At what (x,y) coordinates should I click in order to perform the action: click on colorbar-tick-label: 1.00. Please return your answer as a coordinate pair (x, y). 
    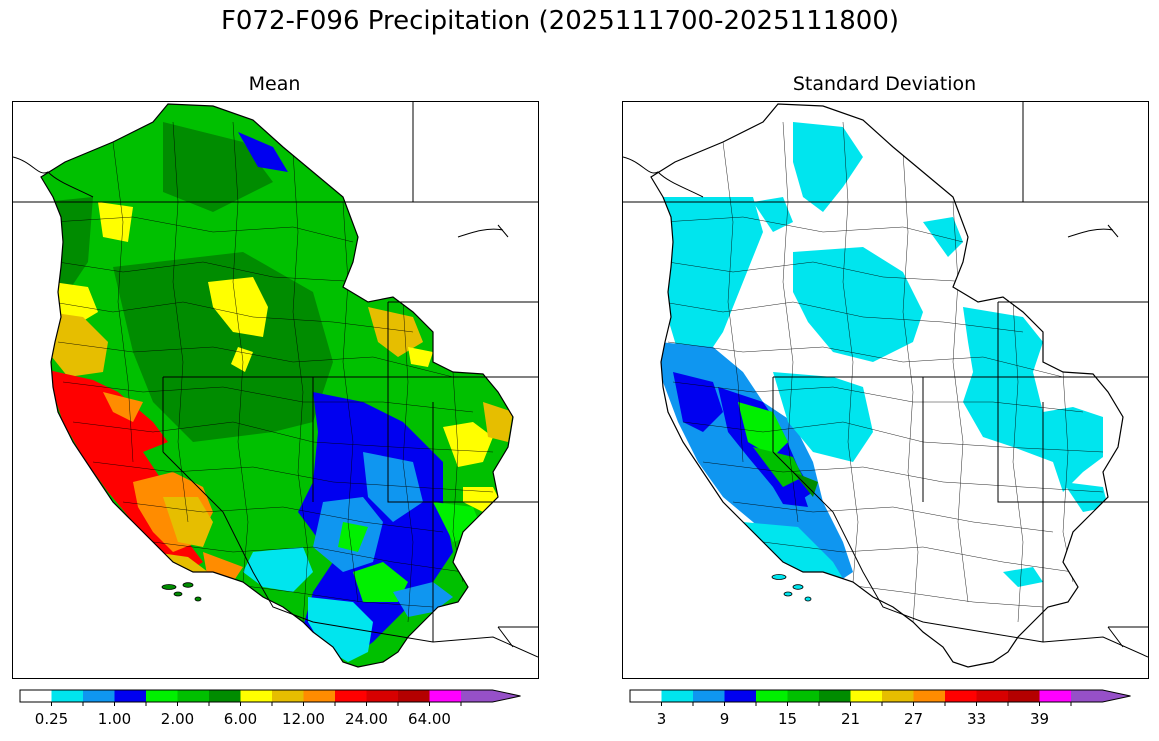
    Looking at the image, I should click on (114, 719).